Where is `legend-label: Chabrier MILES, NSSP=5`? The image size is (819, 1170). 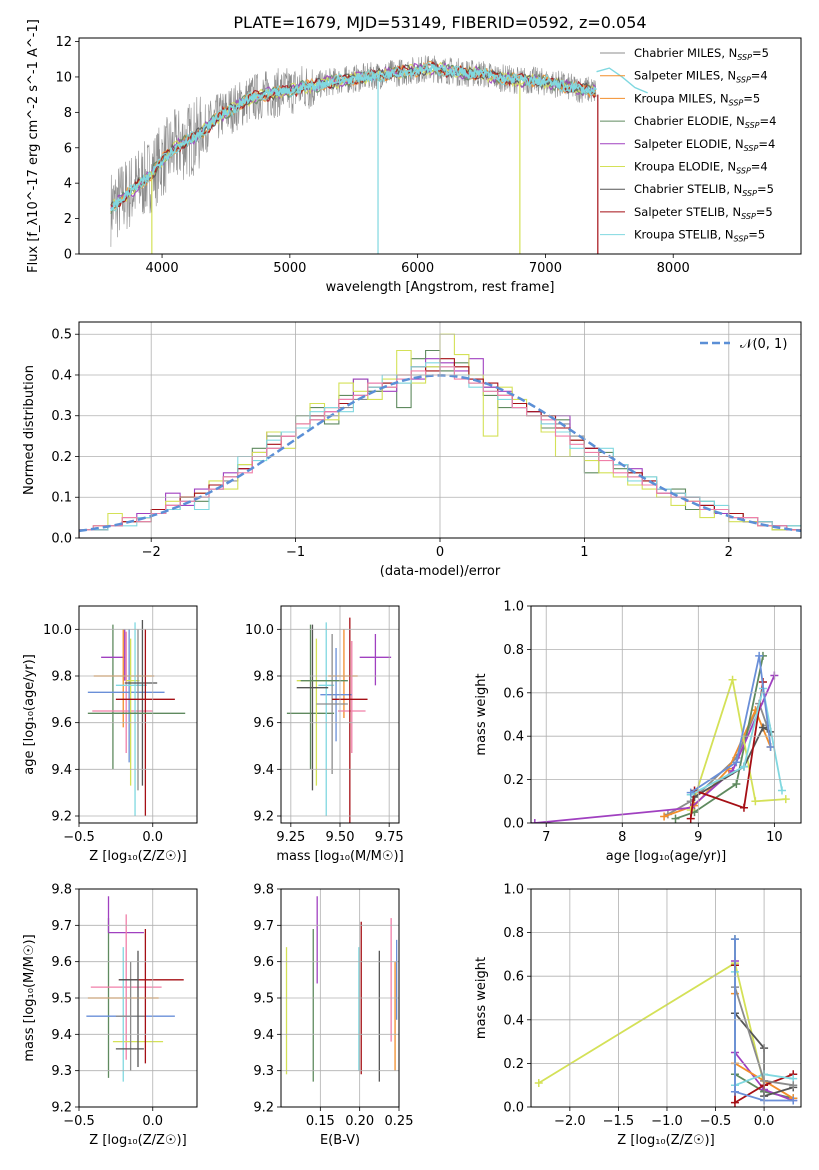
legend-label: Chabrier MILES, NSSP=5 is located at coordinates (701, 54).